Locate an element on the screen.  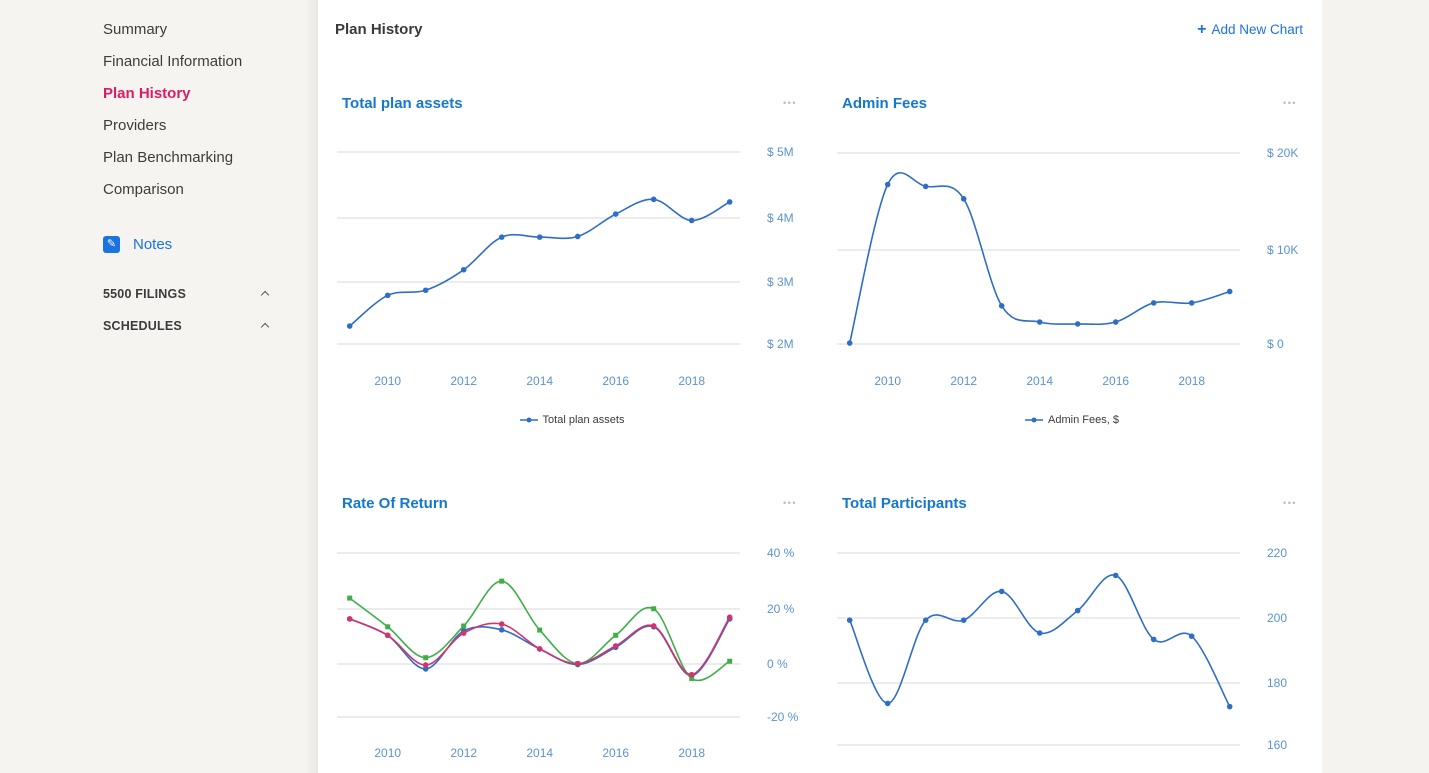
add-new-chart-button: + Add New Chart is located at coordinates (1250, 29).